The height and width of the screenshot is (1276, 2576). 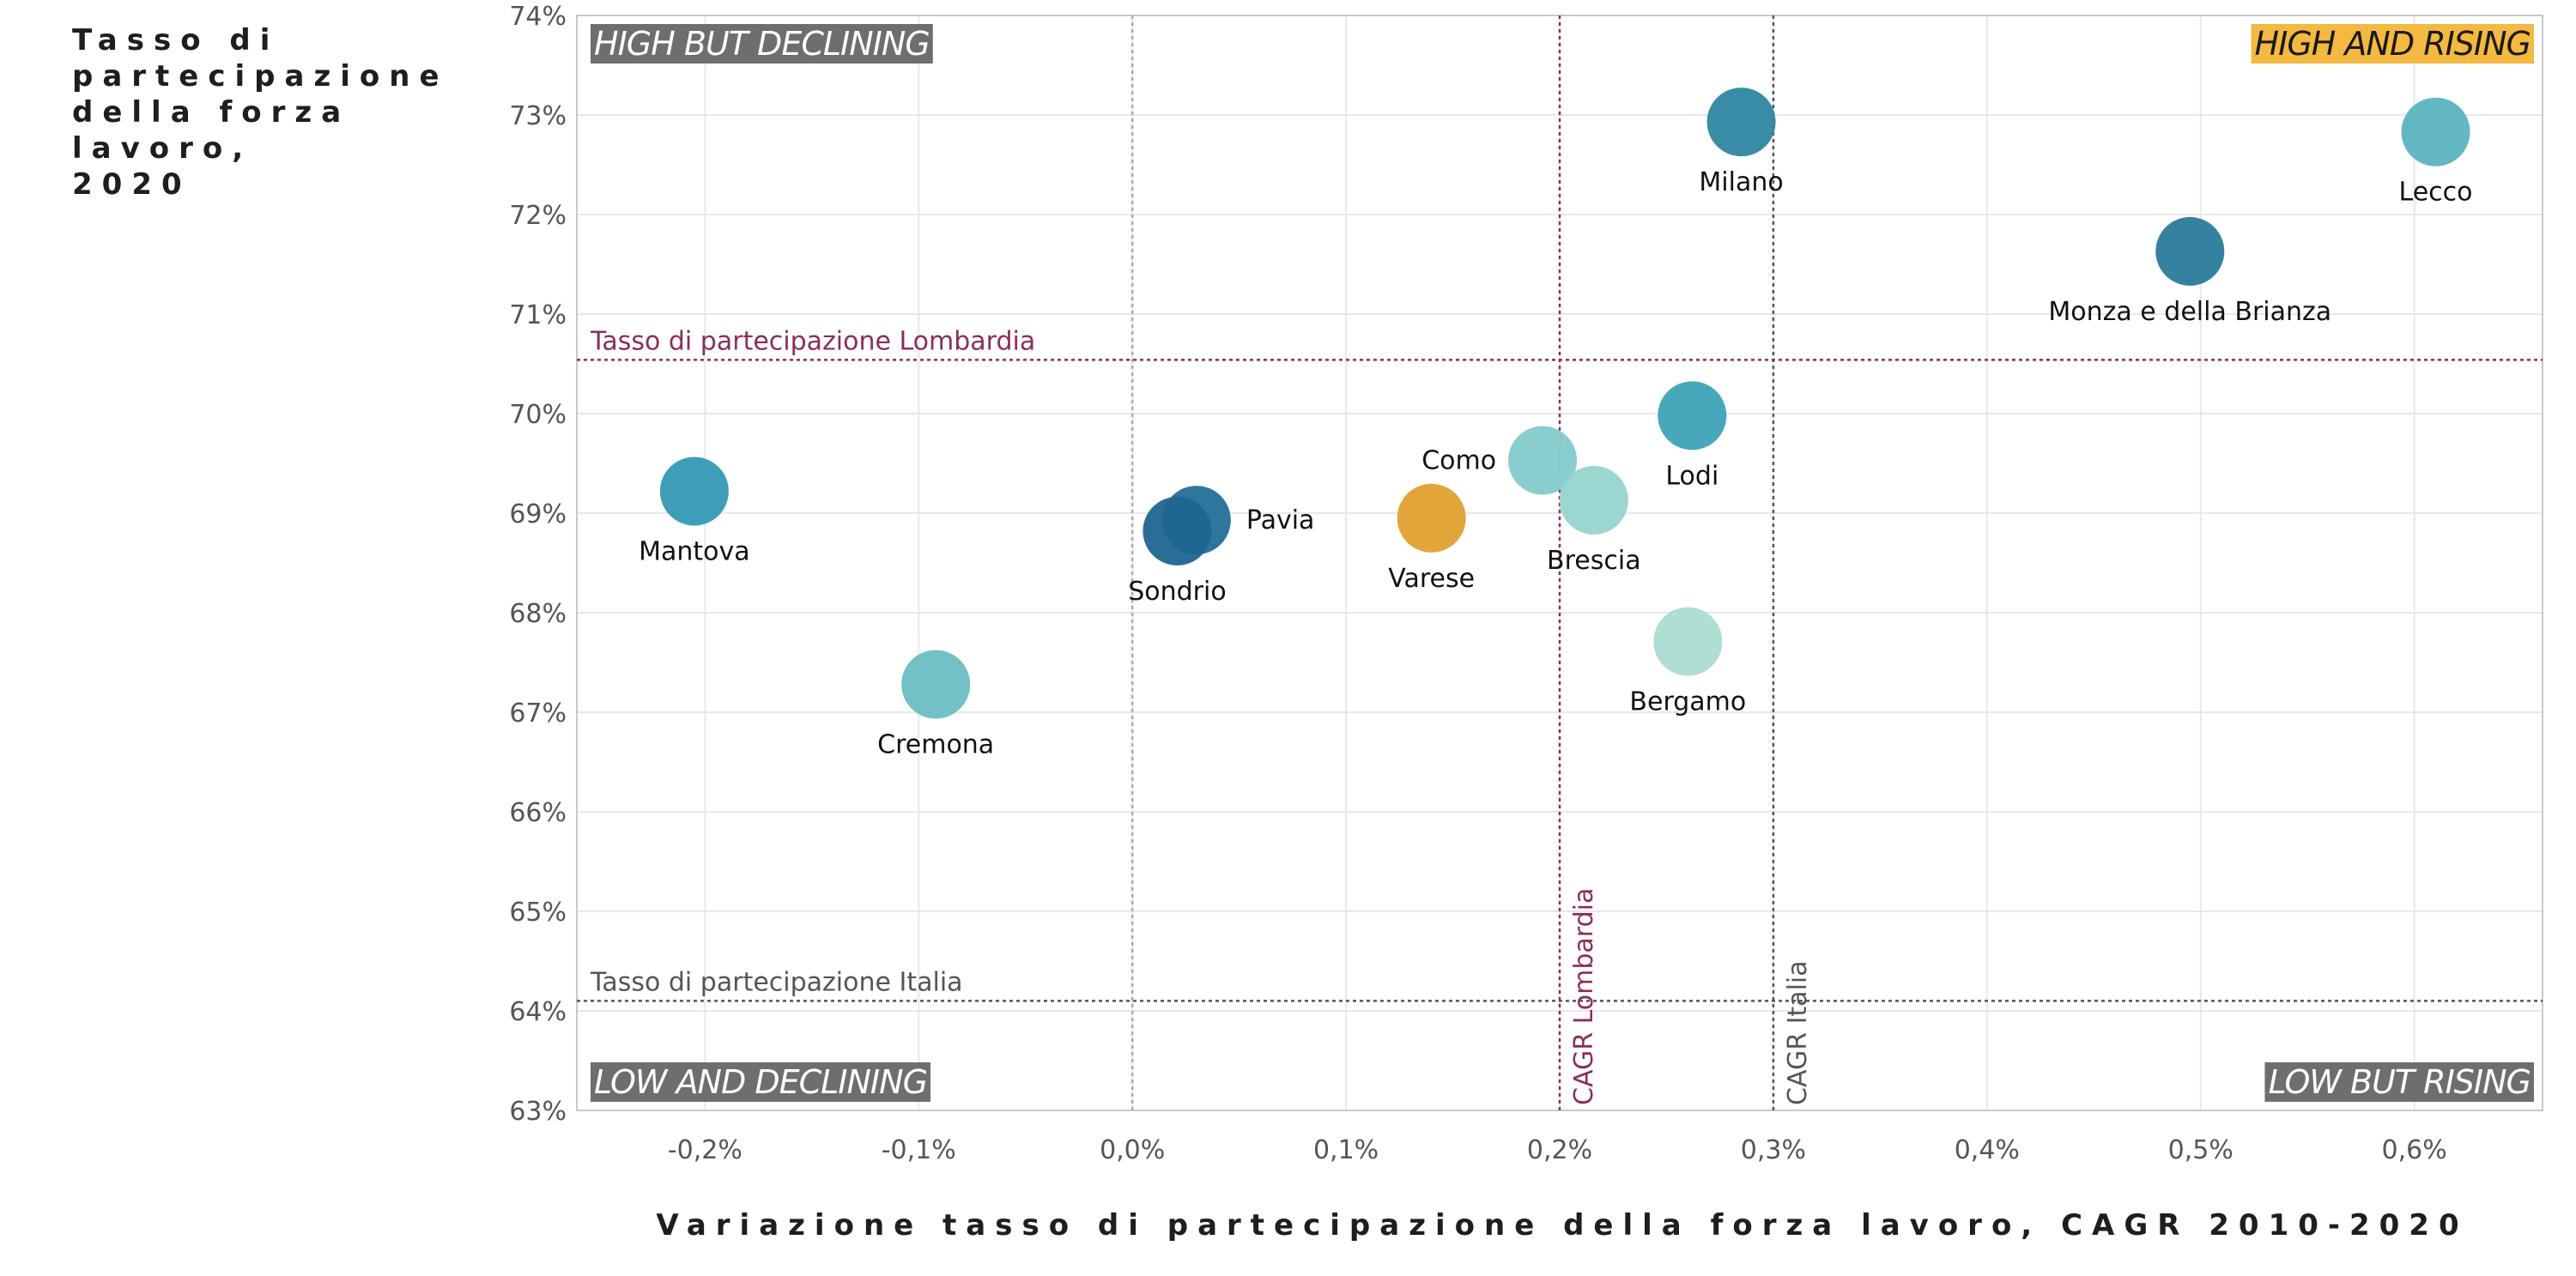 I want to click on data-label: Como, so click(x=1458, y=461).